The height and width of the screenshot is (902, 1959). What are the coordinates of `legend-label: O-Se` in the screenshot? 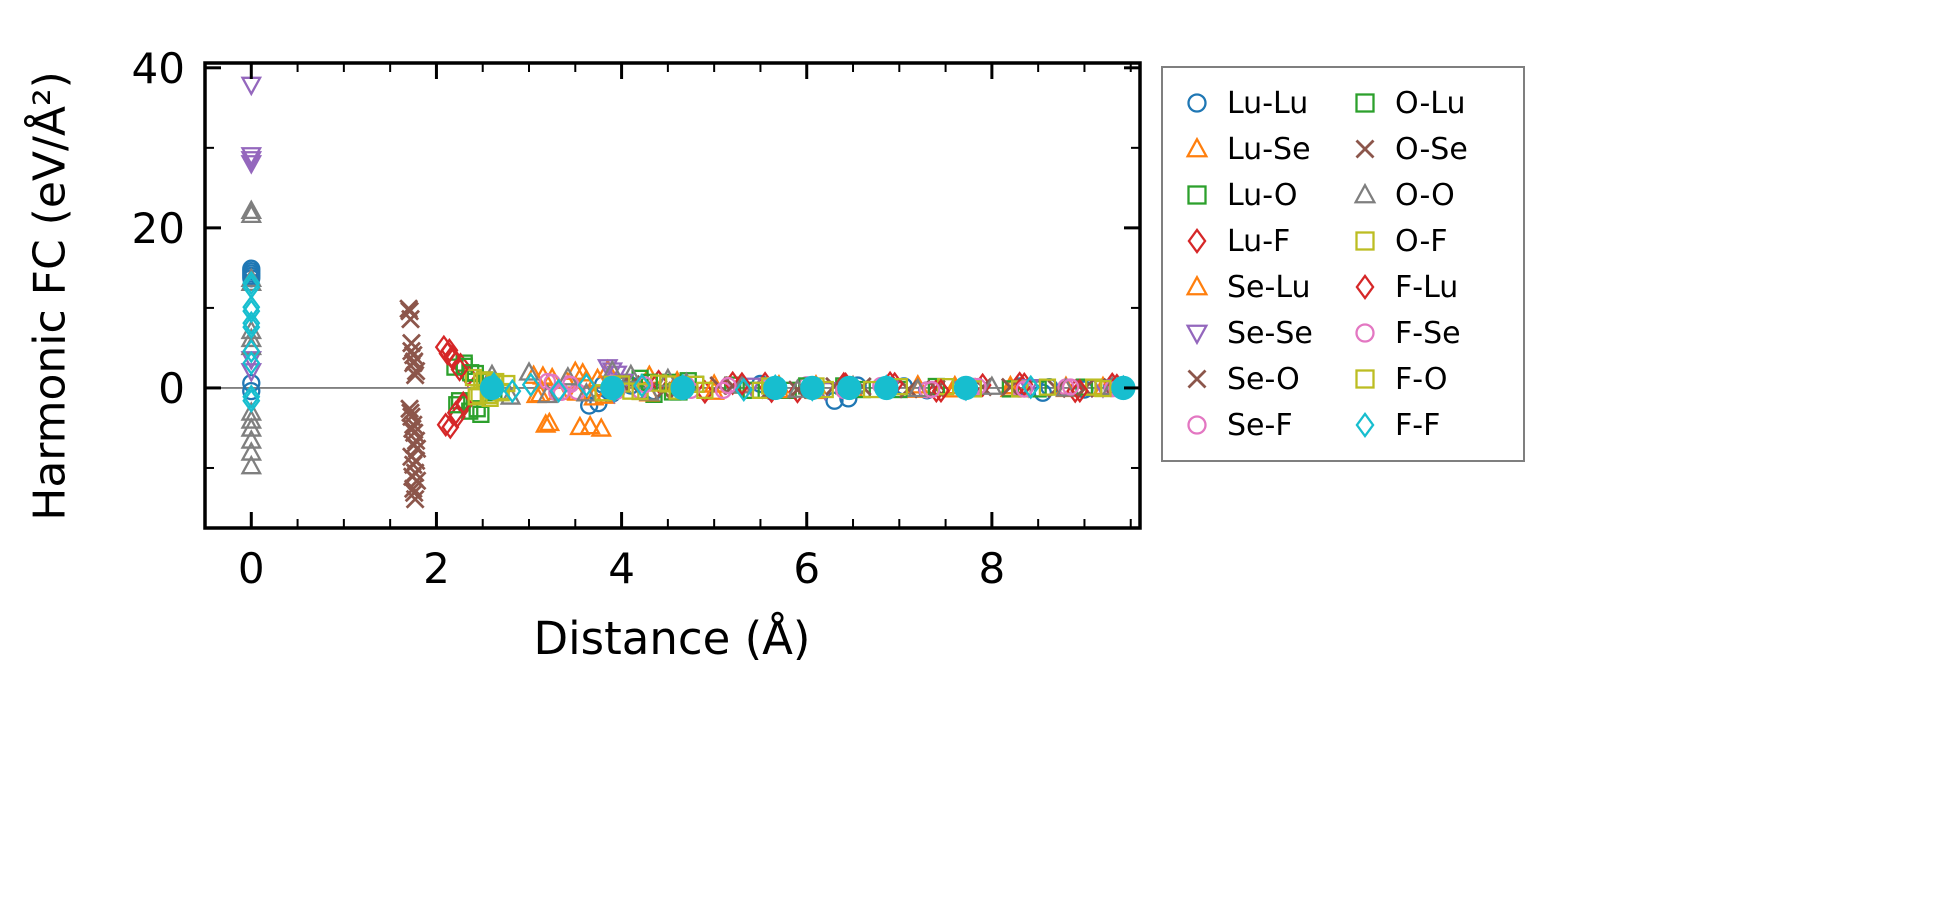 It's located at (1431, 149).